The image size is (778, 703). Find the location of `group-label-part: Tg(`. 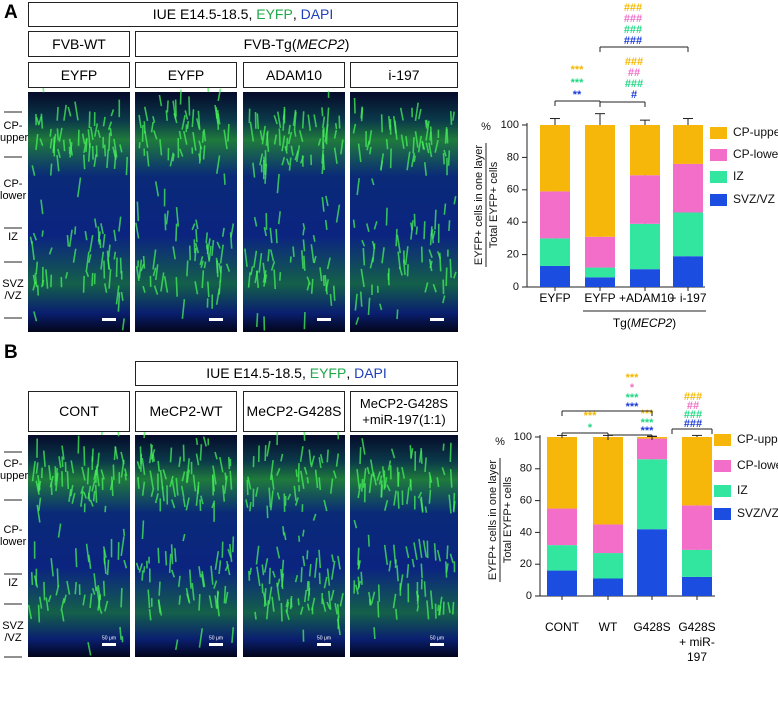

group-label-part: Tg( is located at coordinates (621, 323).